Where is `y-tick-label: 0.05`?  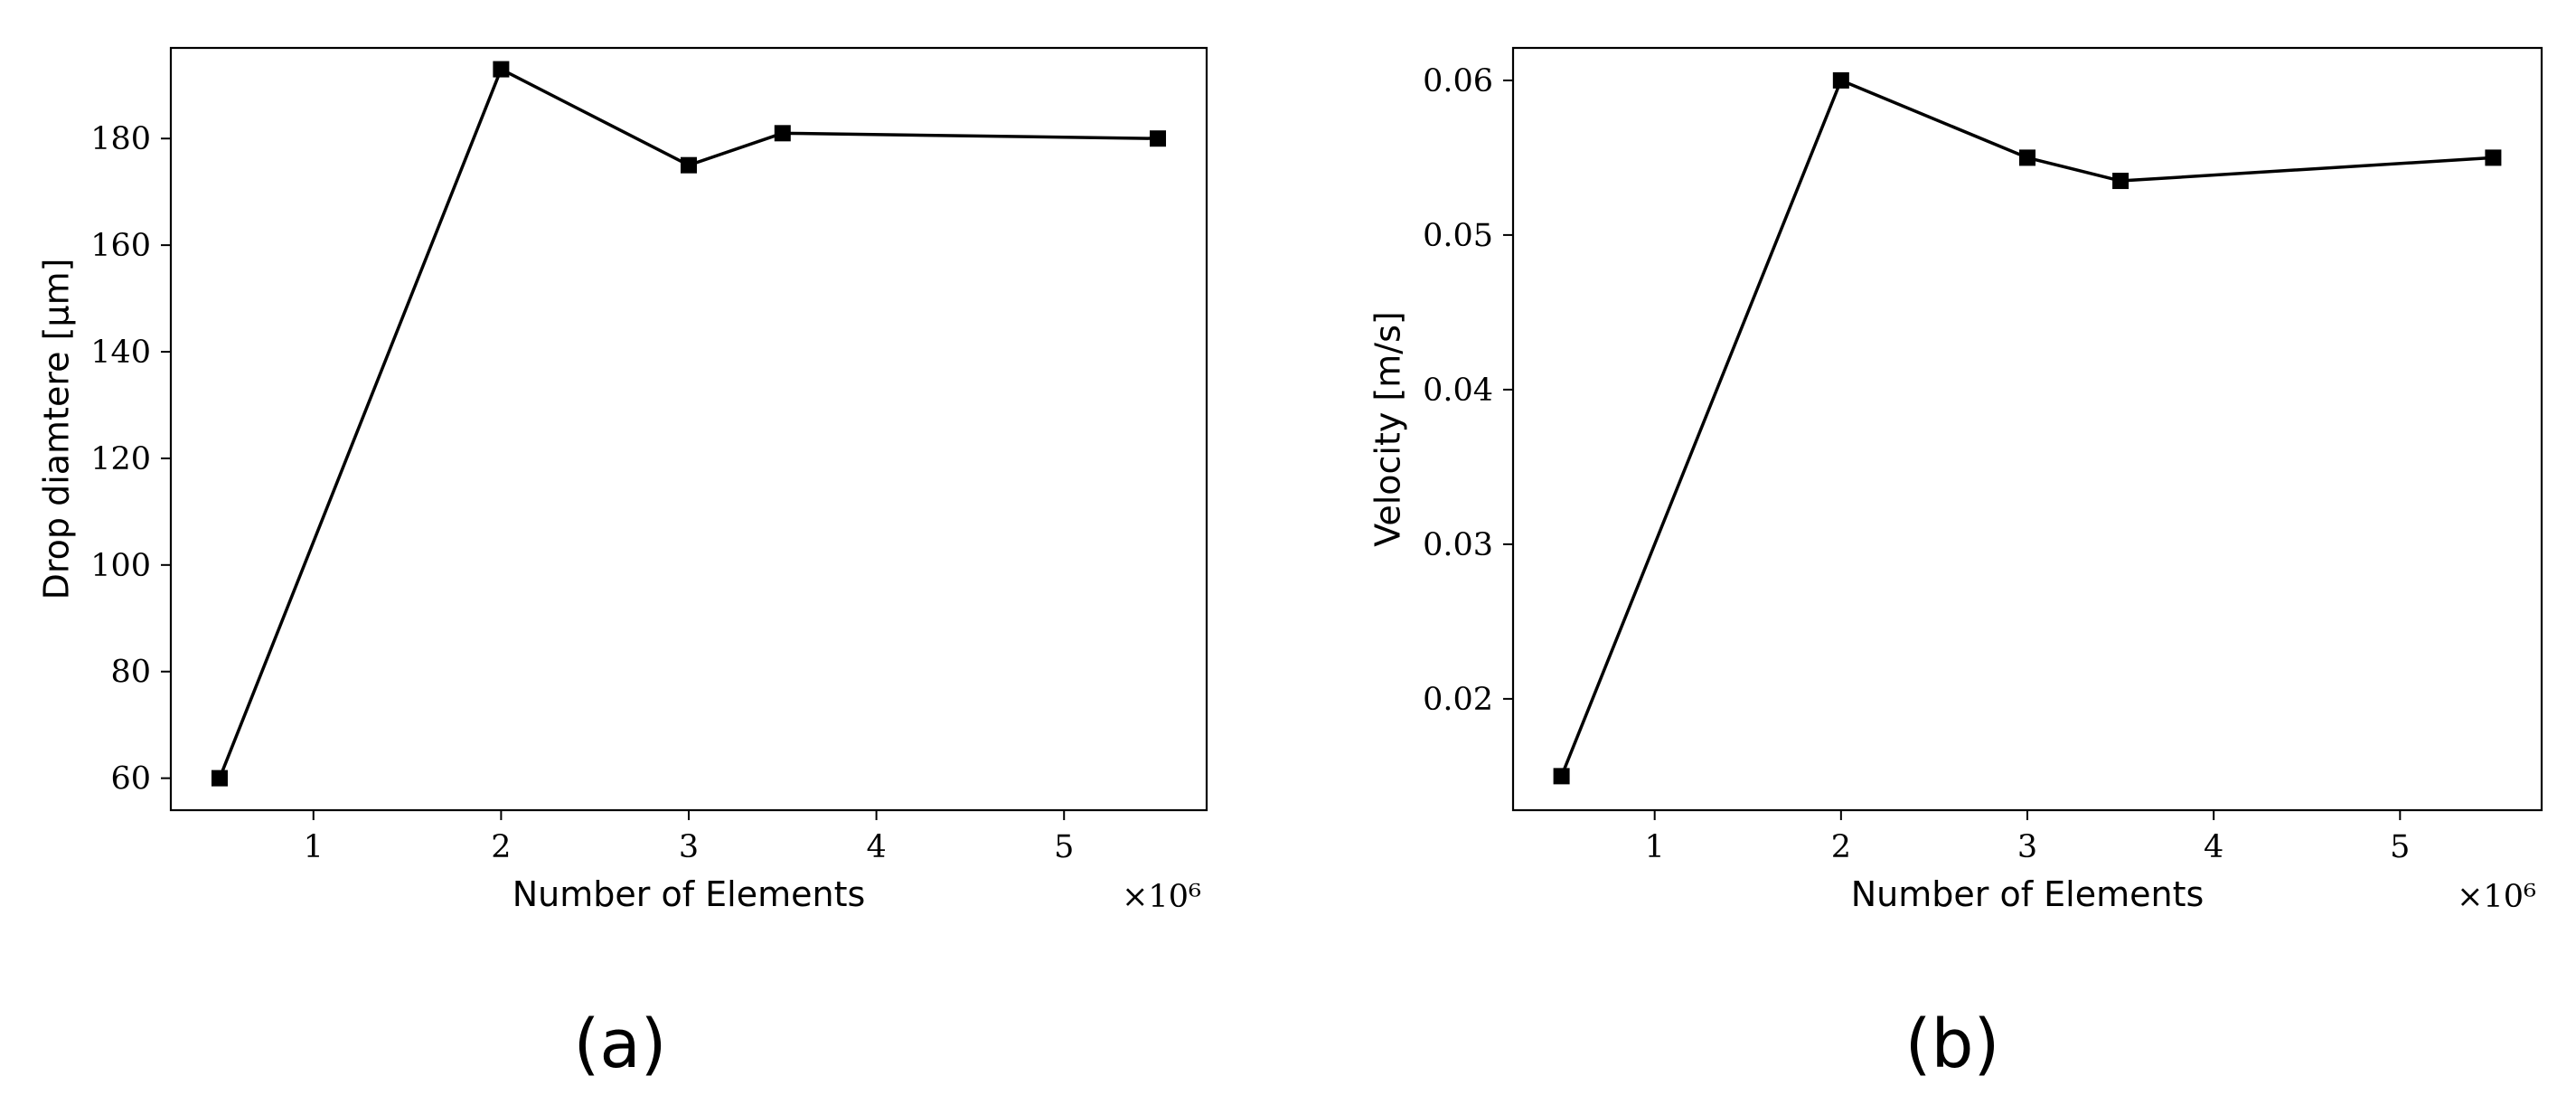
y-tick-label: 0.05 is located at coordinates (1458, 236).